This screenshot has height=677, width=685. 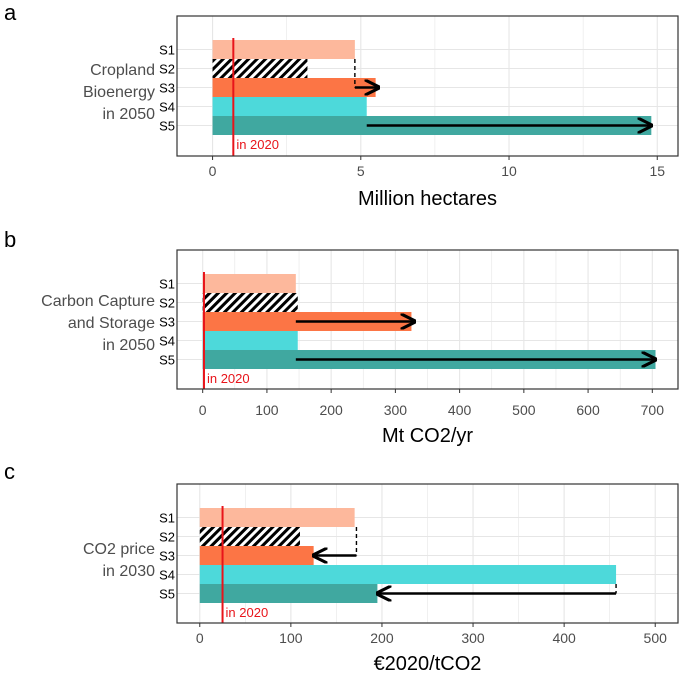 What do you see at coordinates (119, 92) in the screenshot?
I see `ylabel-line: Bioenergy` at bounding box center [119, 92].